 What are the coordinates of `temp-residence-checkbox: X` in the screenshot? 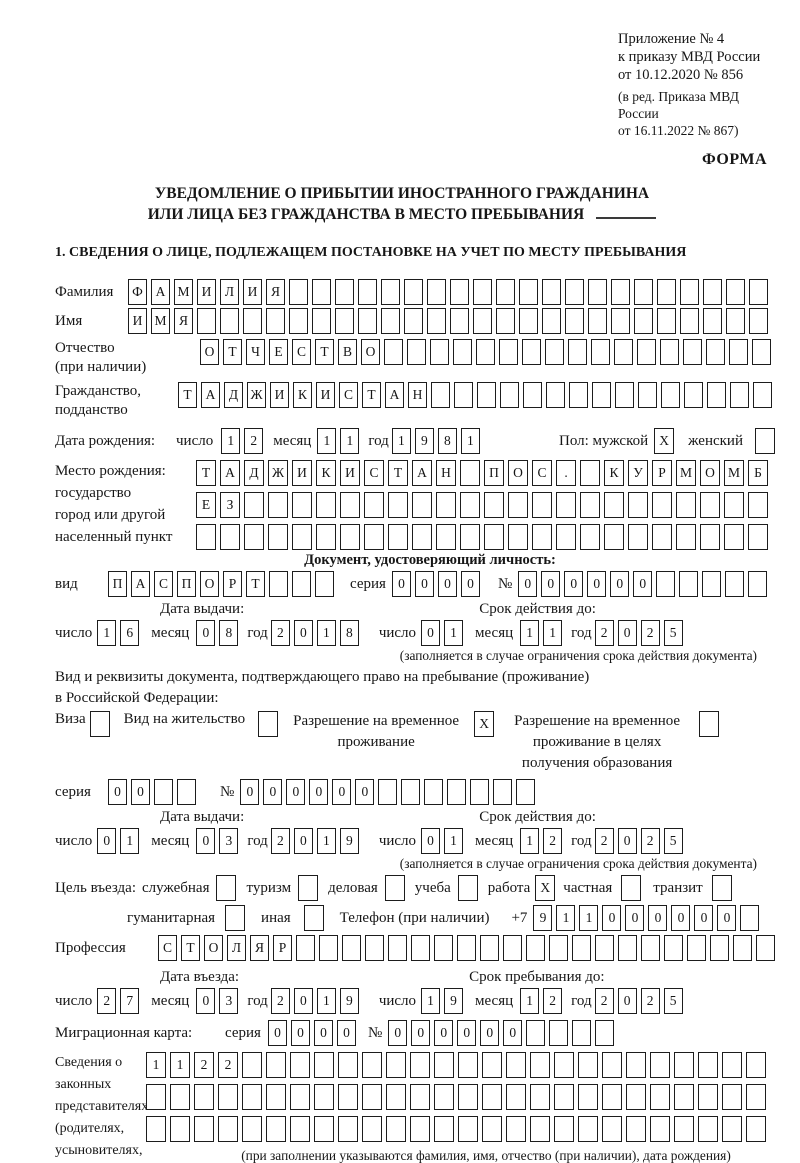 It's located at (484, 724).